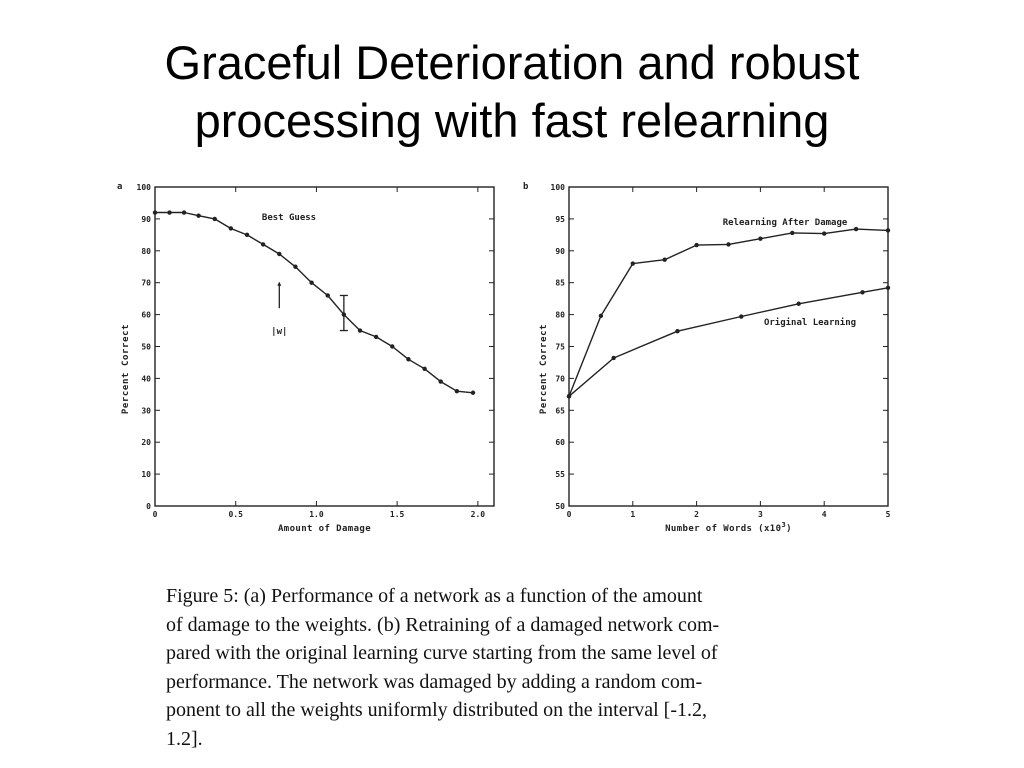 Image resolution: width=1024 pixels, height=768 pixels. I want to click on x-axis-label: Number of Words (x103), so click(728, 527).